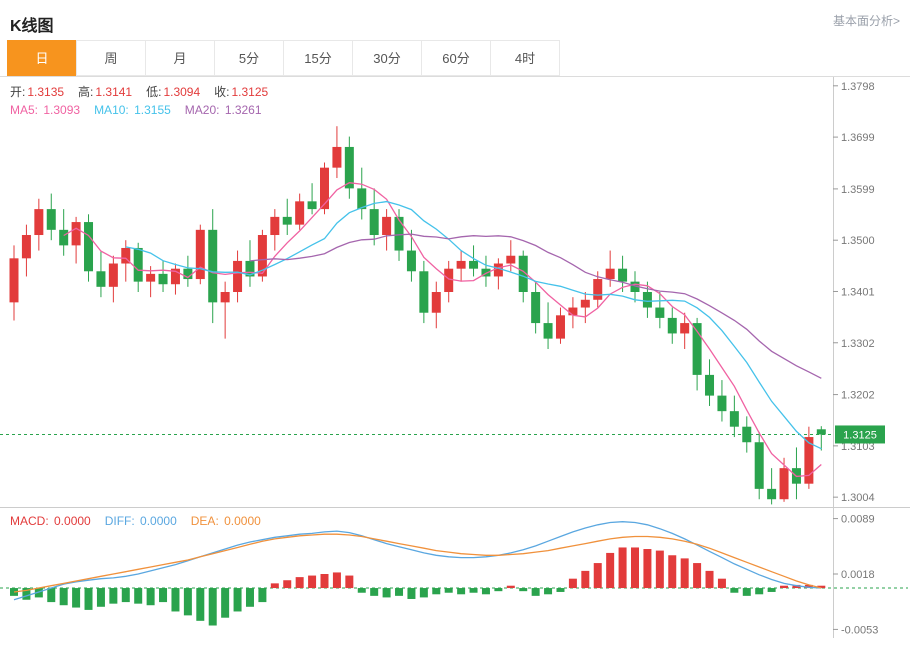 The image size is (910, 650). Describe the element at coordinates (859, 630) in the screenshot. I see `svg-text: -0.0053` at that location.